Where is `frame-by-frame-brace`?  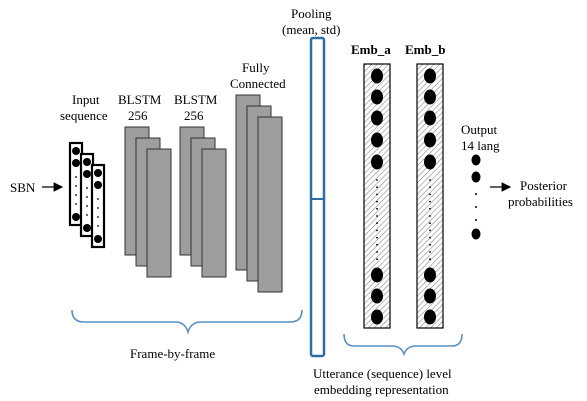 frame-by-frame-brace is located at coordinates (187, 322).